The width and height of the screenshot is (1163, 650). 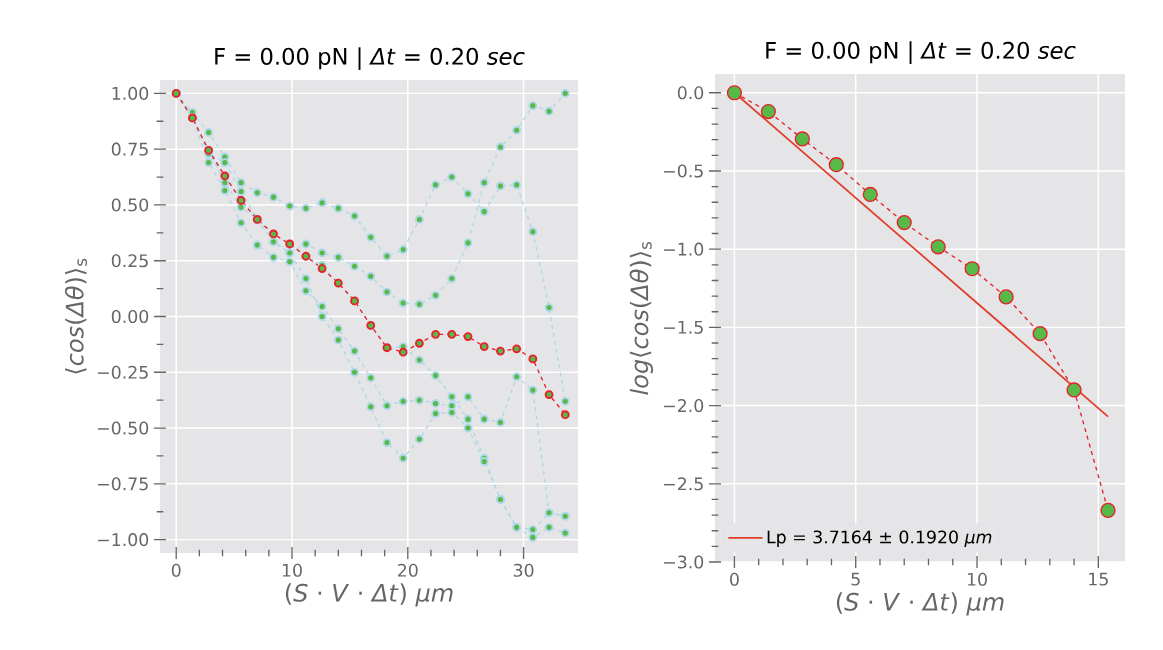 I want to click on x-tick-label: 15, so click(x=1098, y=579).